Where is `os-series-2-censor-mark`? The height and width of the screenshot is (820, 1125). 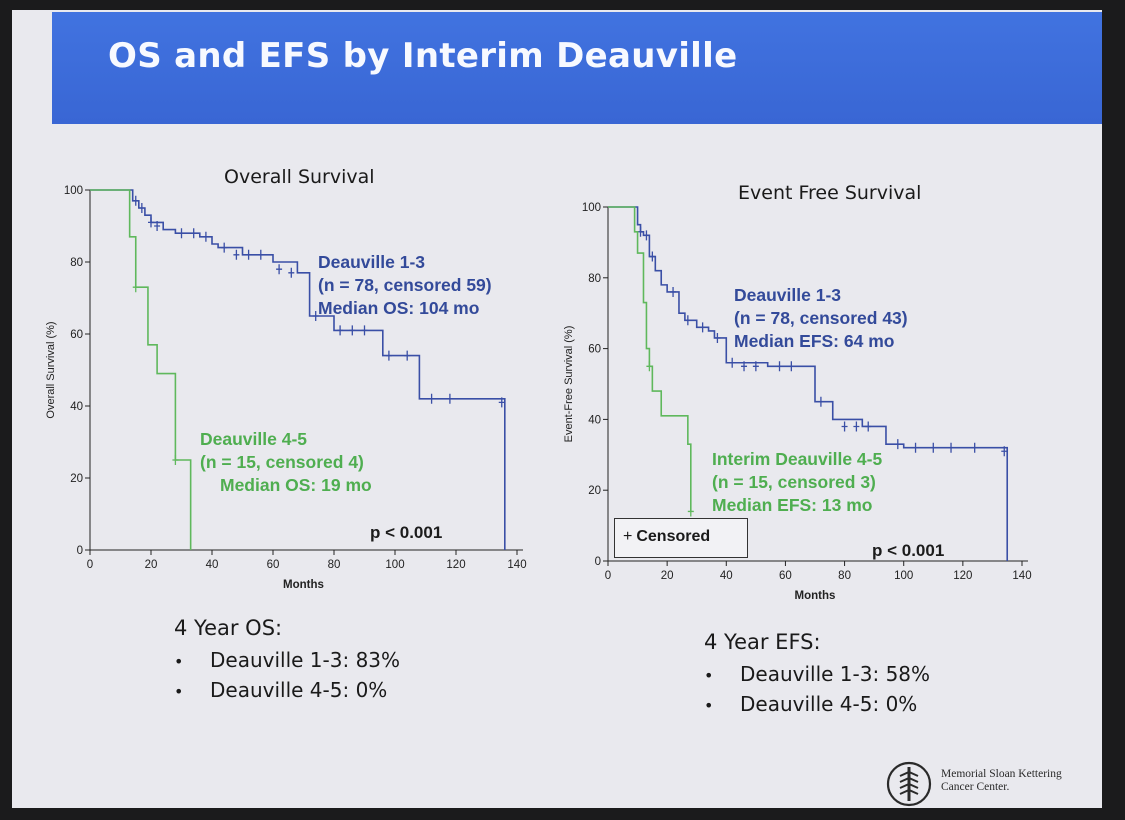 os-series-2-censor-mark is located at coordinates (175, 460).